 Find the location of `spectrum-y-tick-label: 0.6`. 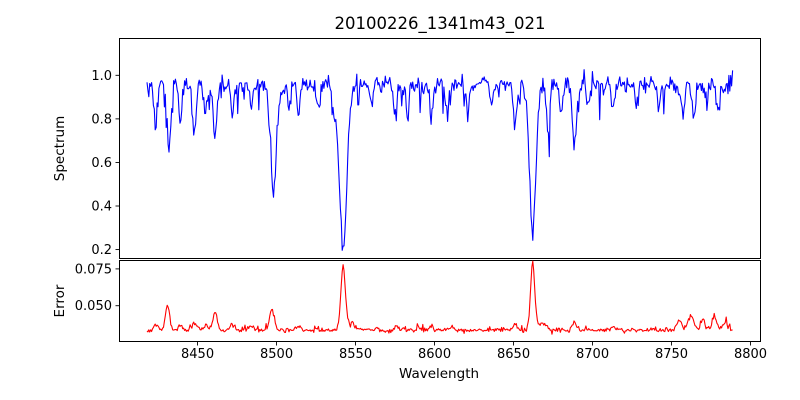

spectrum-y-tick-label: 0.6 is located at coordinates (101, 163).